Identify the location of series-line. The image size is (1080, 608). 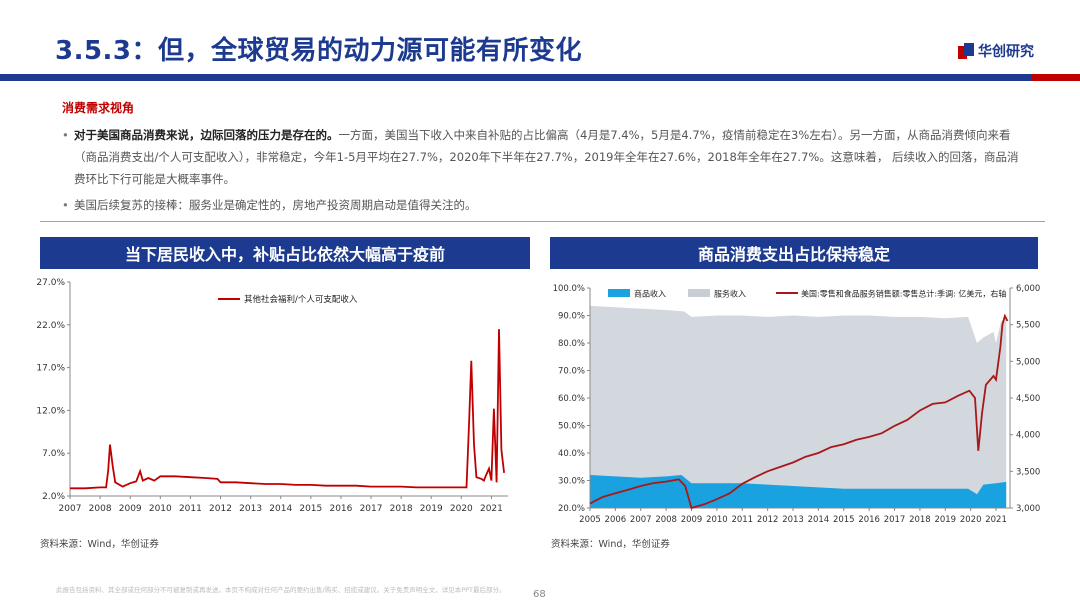
(287, 409).